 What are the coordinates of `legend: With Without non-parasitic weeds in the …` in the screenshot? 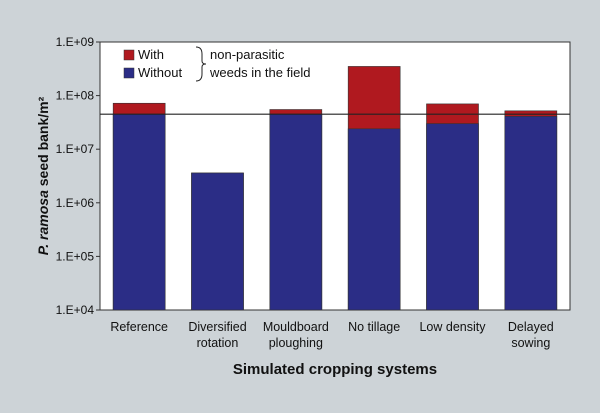 It's located at (216, 64).